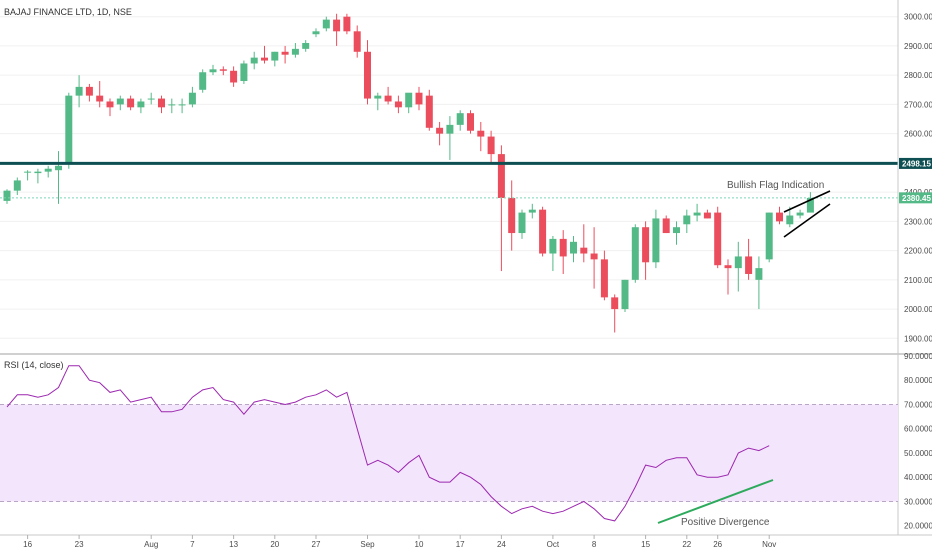 The height and width of the screenshot is (550, 932). I want to click on time-tick-label: 23, so click(79, 544).